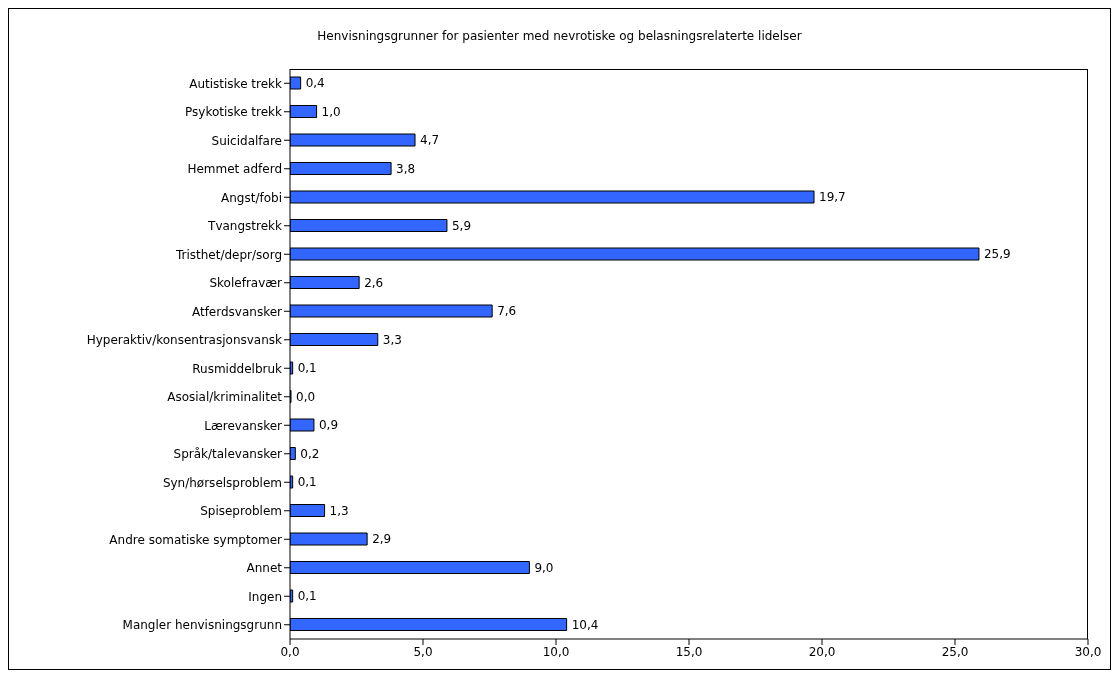  Describe the element at coordinates (306, 396) in the screenshot. I see `data-label: 0,0` at that location.